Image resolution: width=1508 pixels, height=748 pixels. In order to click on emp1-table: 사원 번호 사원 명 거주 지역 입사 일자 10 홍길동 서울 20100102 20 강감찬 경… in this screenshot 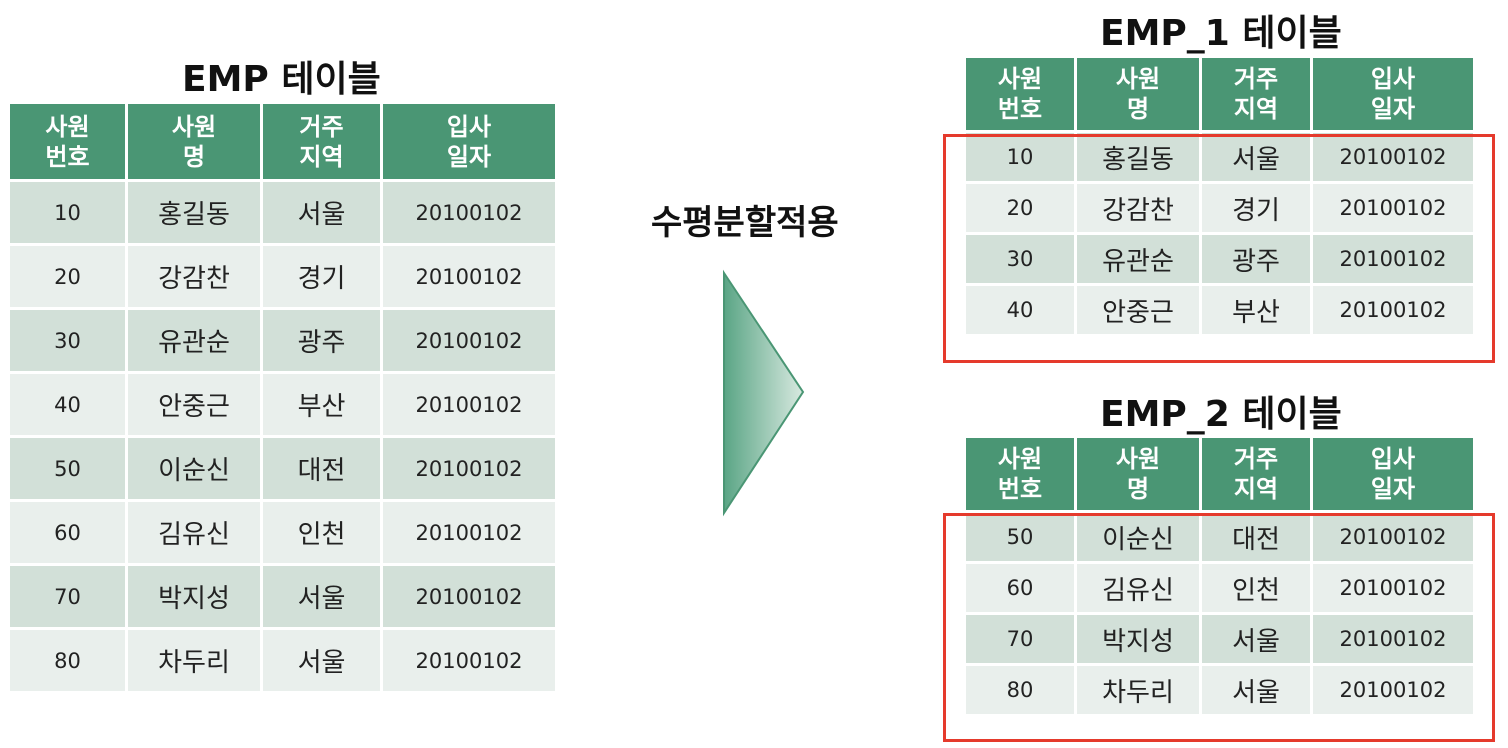, I will do `click(1219, 196)`.